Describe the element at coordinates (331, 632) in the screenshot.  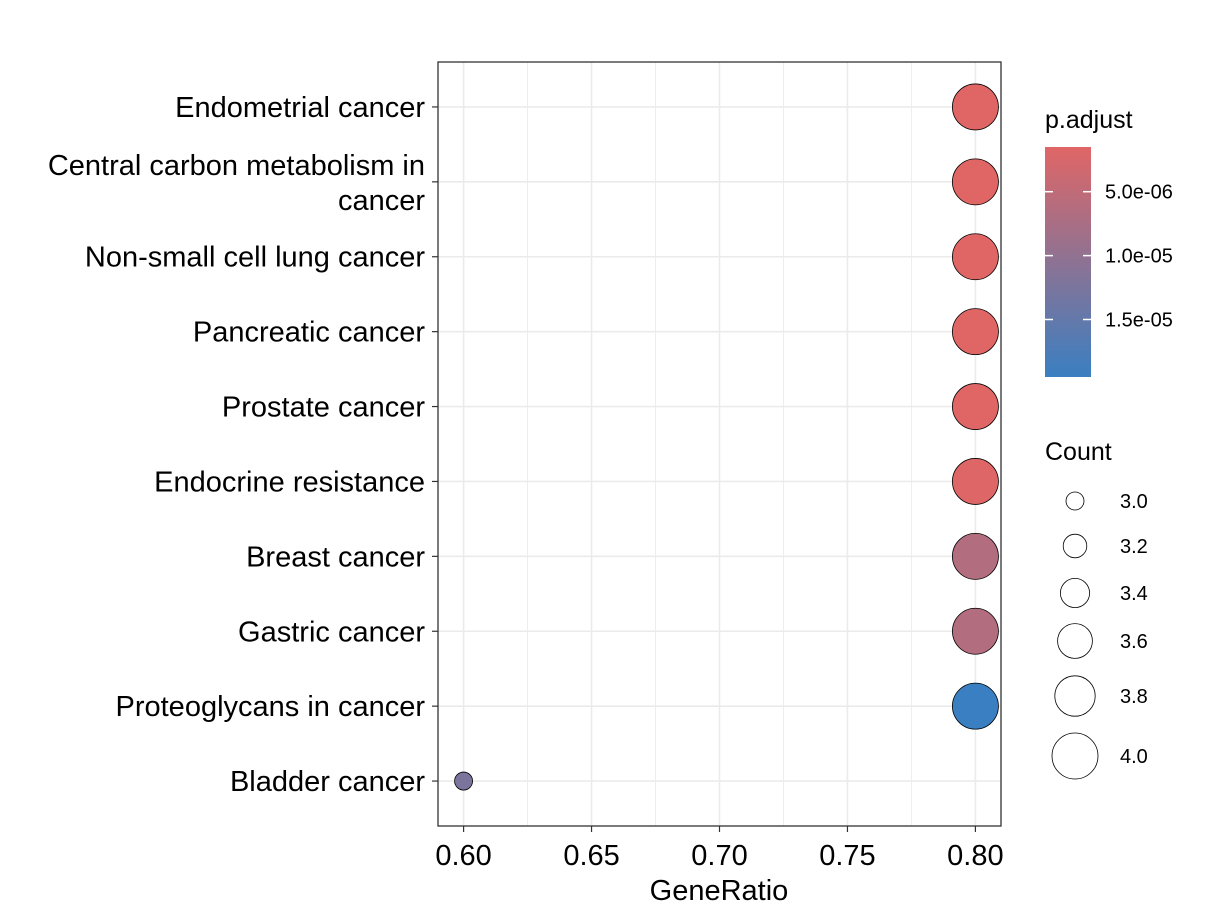
I see `y-tick-label: Gastric cancer` at that location.